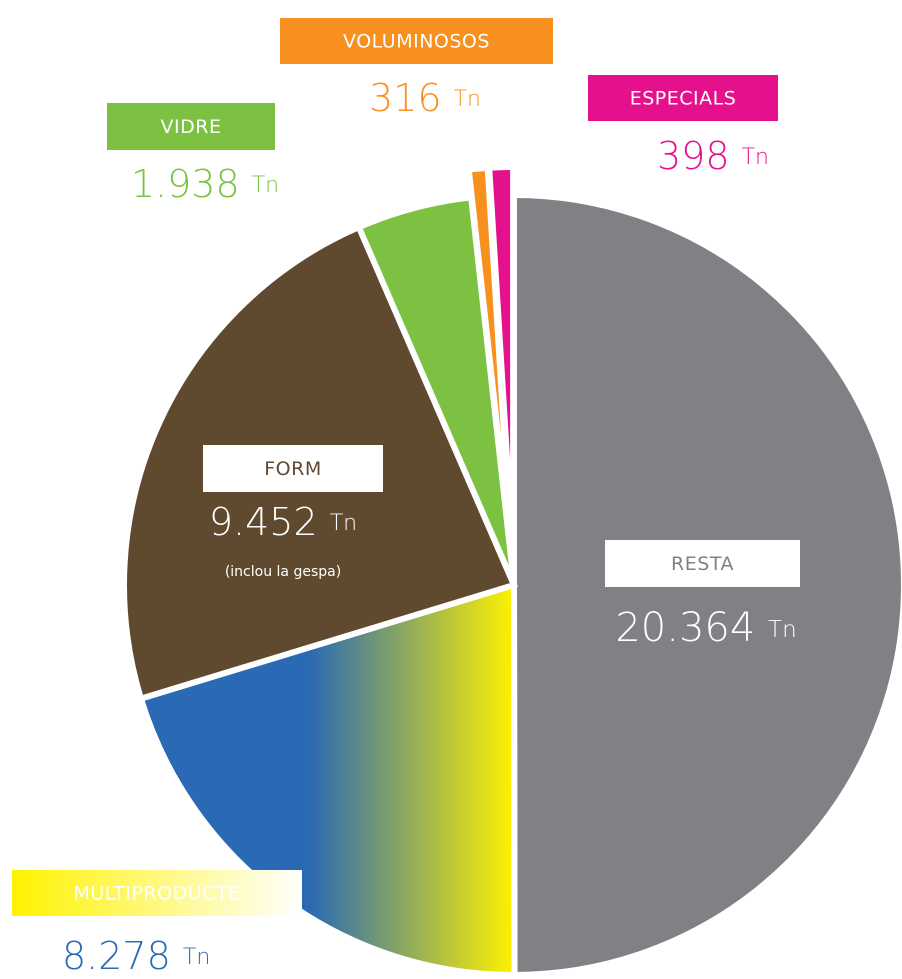 The height and width of the screenshot is (979, 902). I want to click on category-label: RESTA, so click(702, 564).